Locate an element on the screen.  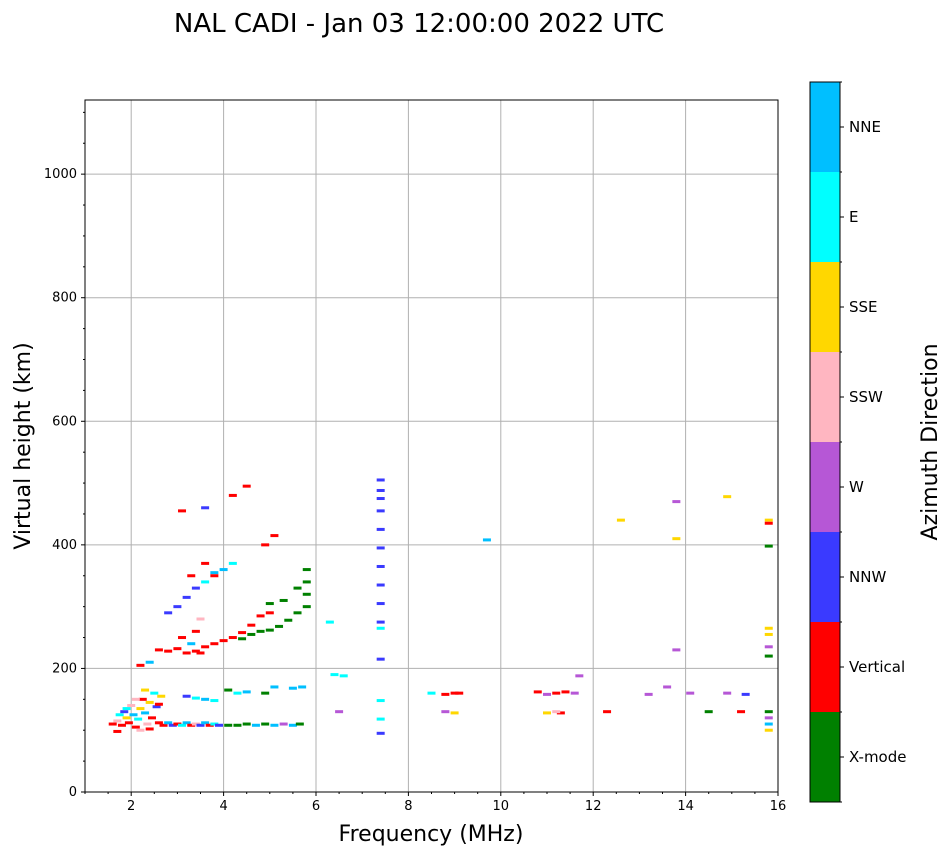
colorbar-tick-label: X-mode is located at coordinates (877, 757).